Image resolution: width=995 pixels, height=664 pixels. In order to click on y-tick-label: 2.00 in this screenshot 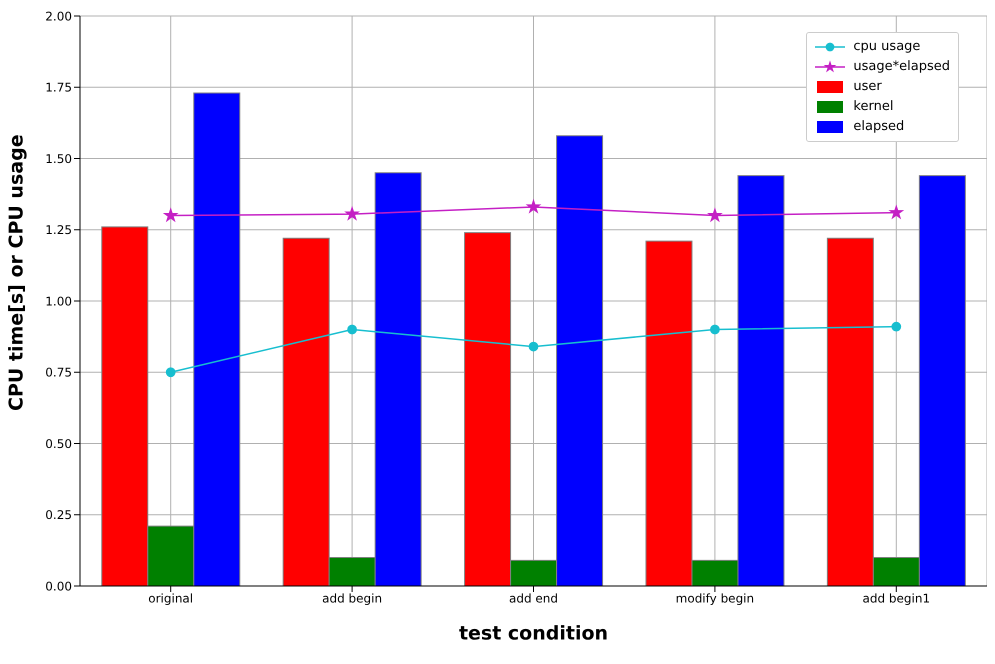, I will do `click(58, 16)`.